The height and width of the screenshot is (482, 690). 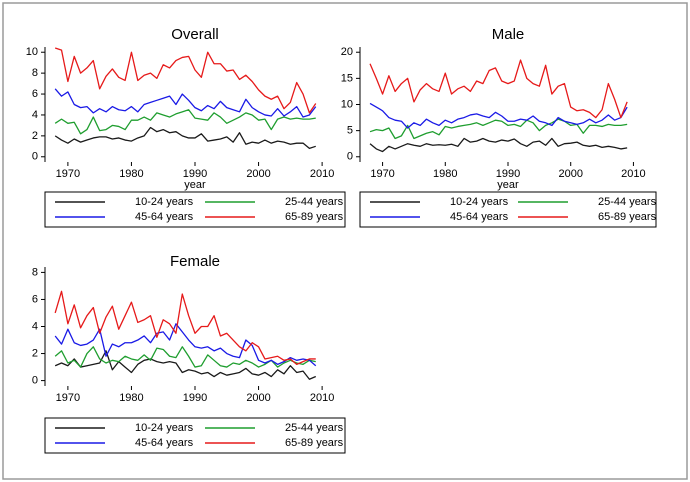 I want to click on chart-title: Male, so click(x=508, y=34).